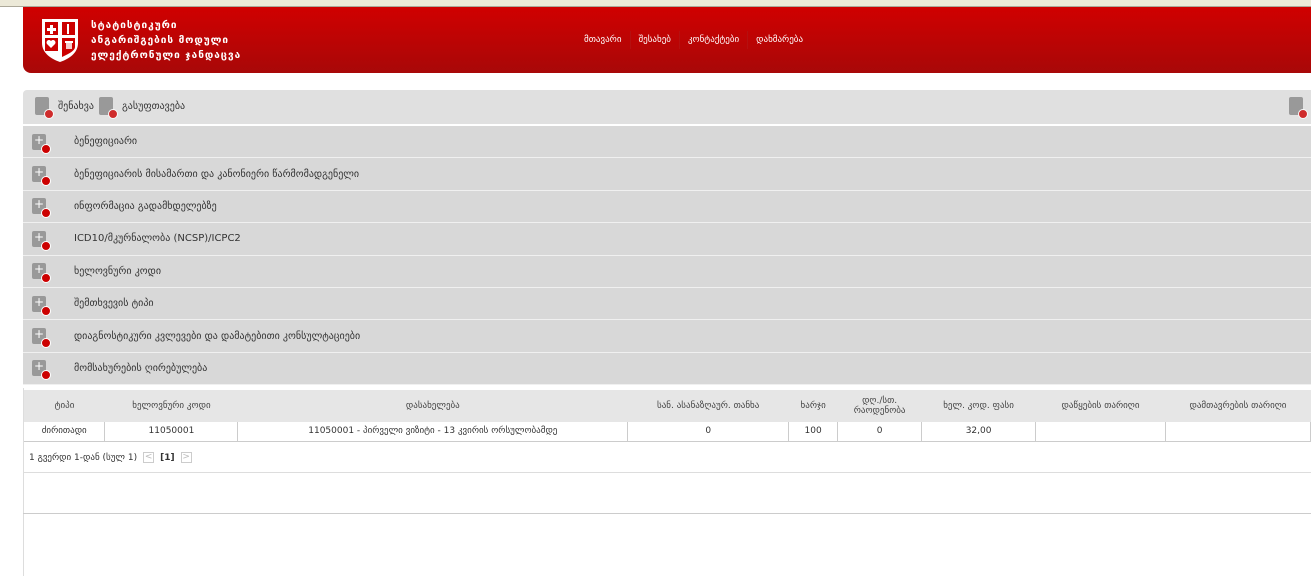  I want to click on next-page-button: >, so click(186, 457).